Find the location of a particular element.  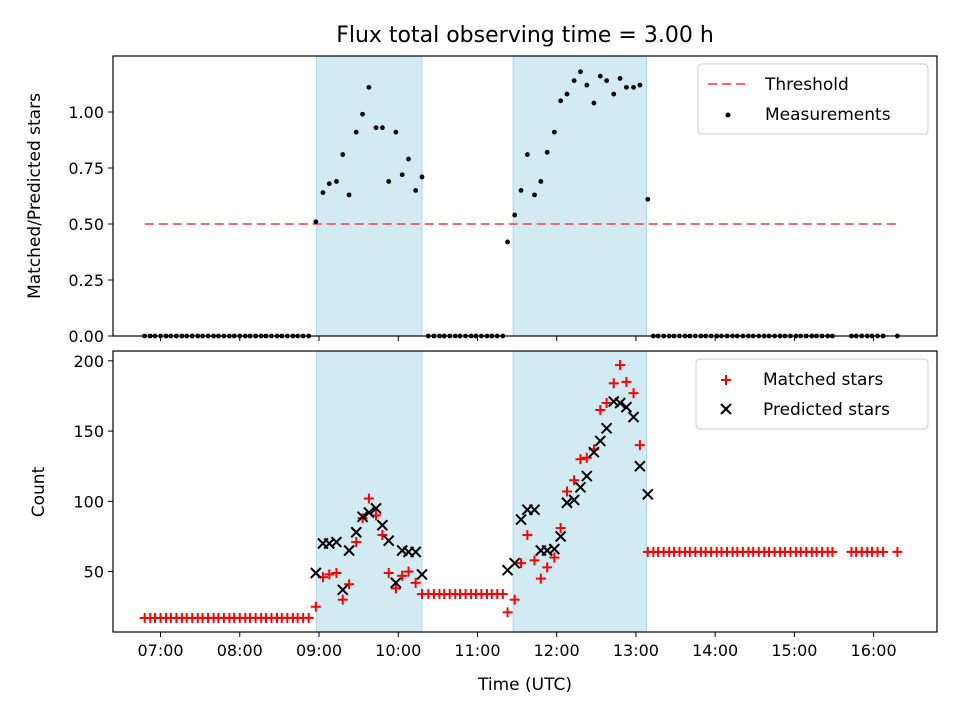

predicted-legend-swatch is located at coordinates (726, 409).